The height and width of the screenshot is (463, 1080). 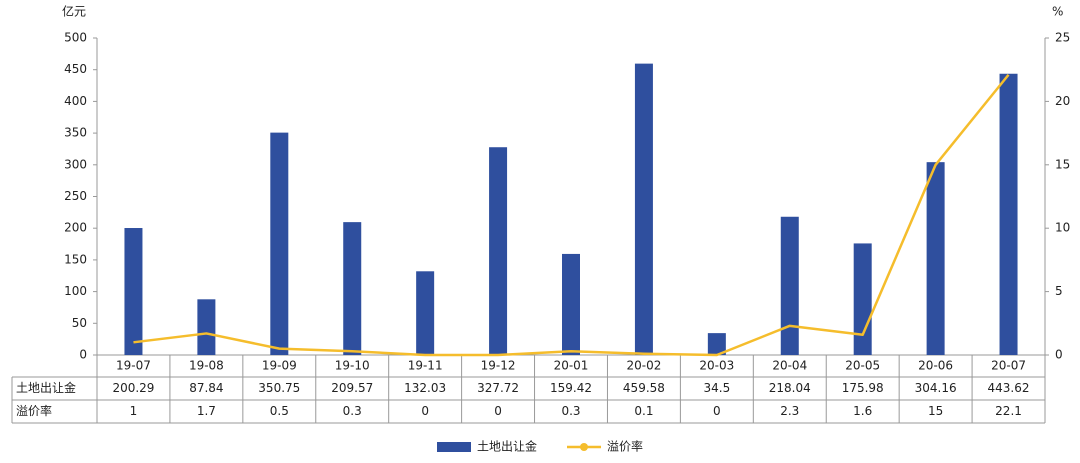 What do you see at coordinates (716, 388) in the screenshot?
I see `table-cell: 34.5` at bounding box center [716, 388].